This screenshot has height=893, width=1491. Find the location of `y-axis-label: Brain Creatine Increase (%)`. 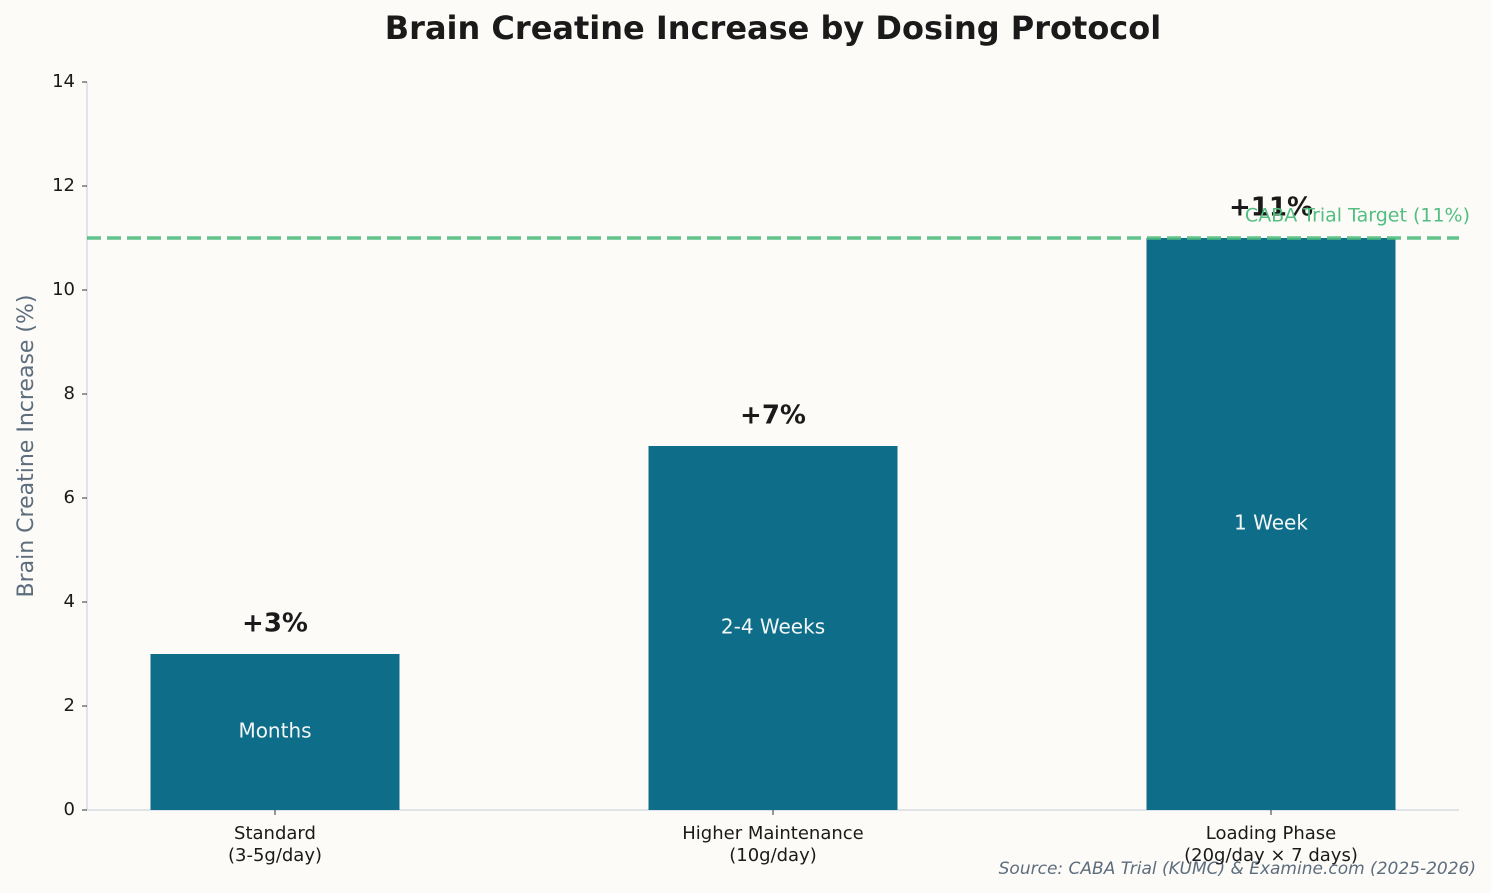

y-axis-label: Brain Creatine Increase (%) is located at coordinates (26, 446).